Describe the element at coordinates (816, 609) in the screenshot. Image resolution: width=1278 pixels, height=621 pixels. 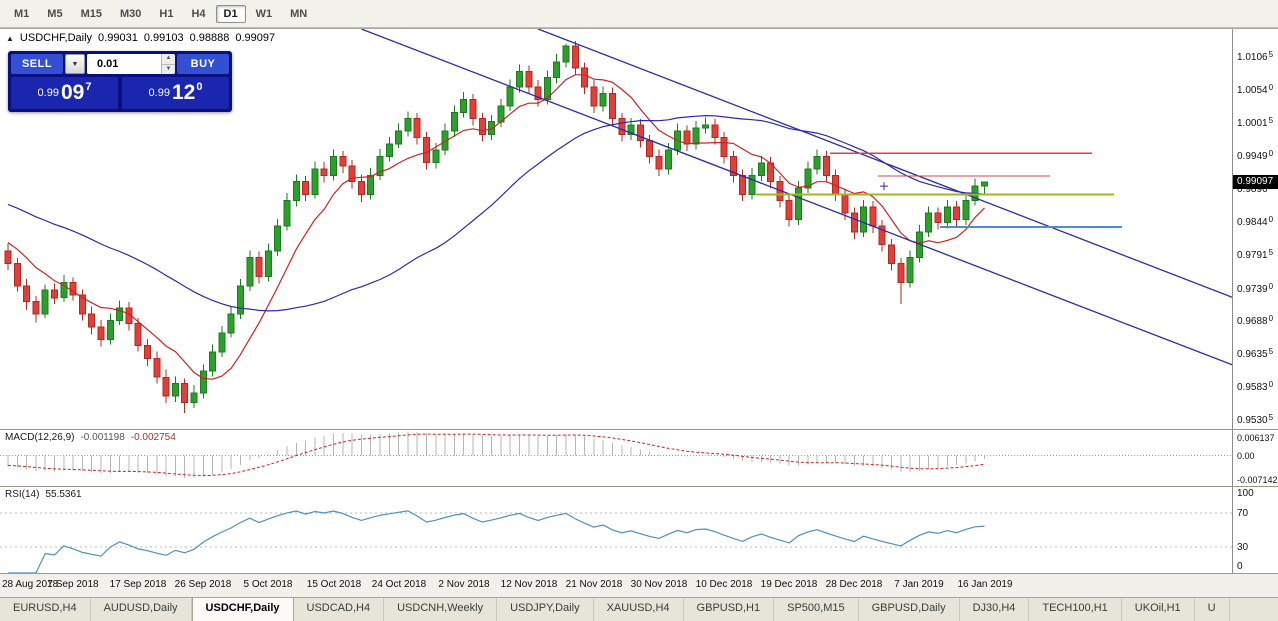
I see `chart-tab-sp500-m15: SP500,M15` at that location.